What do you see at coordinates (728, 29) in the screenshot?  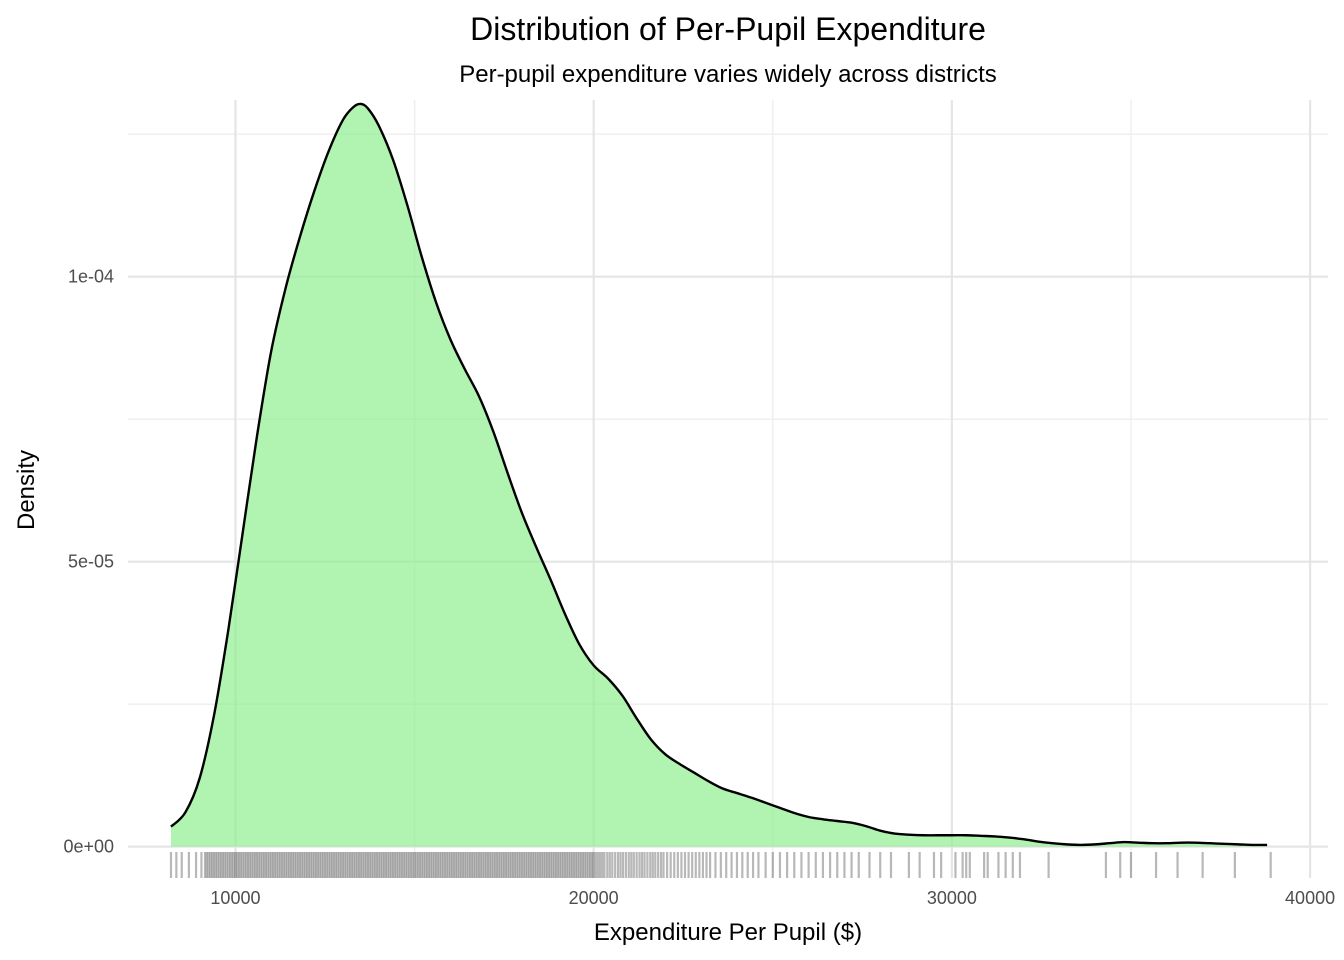 I see `chart-title: Distribution of Per-Pupil Expenditure` at bounding box center [728, 29].